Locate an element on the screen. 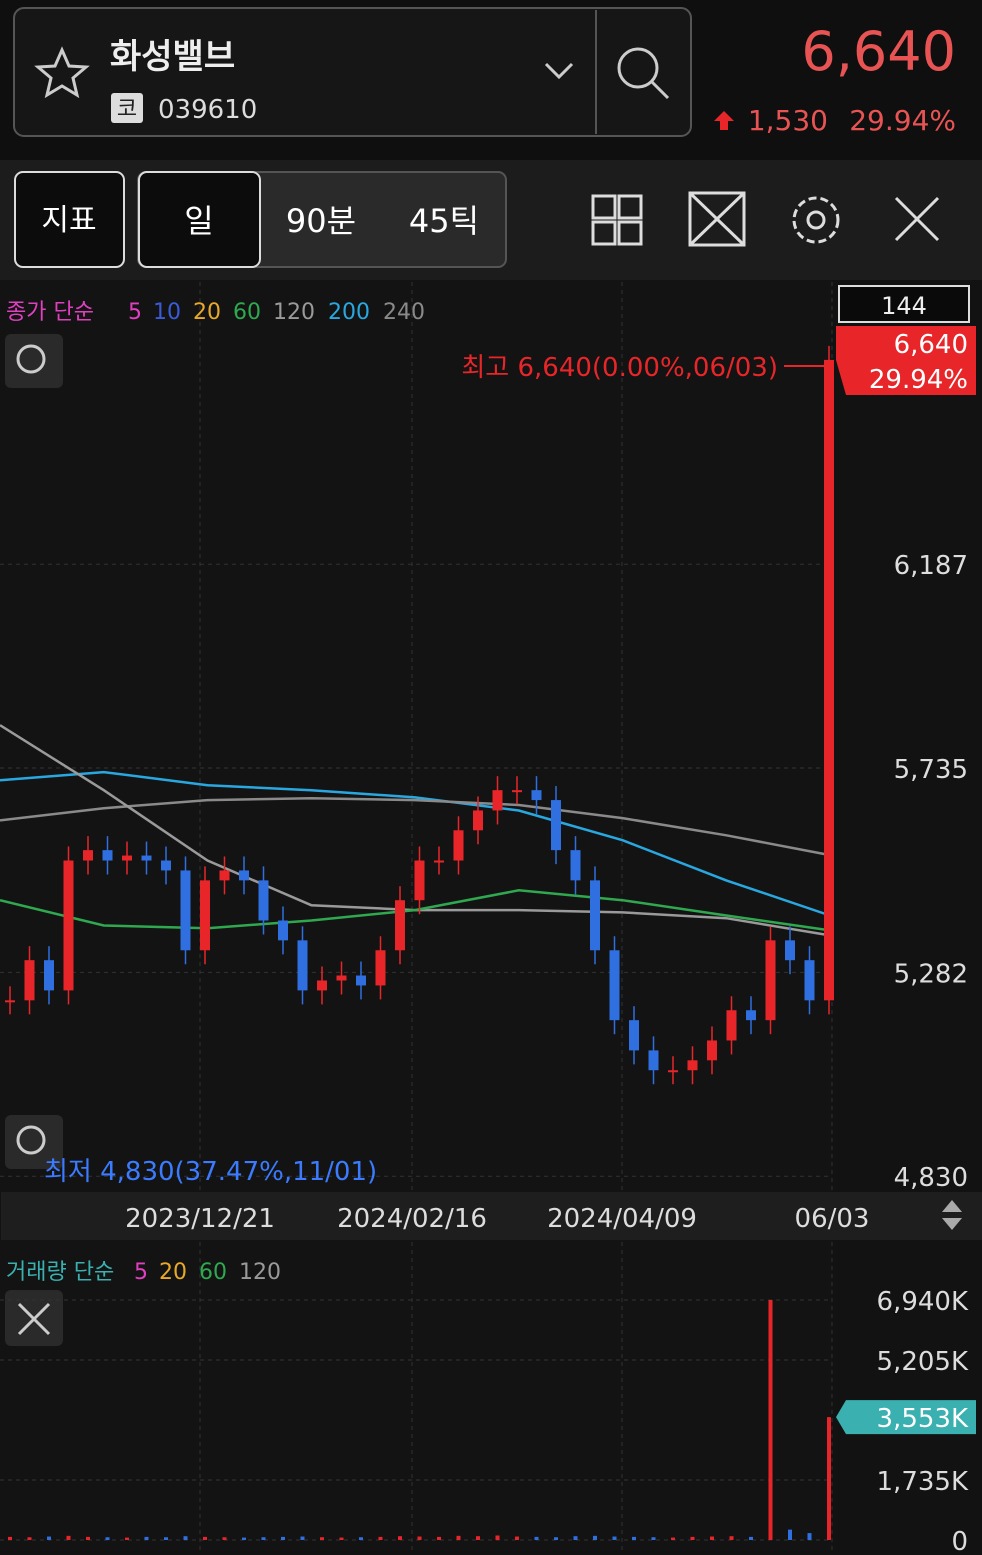 This screenshot has width=982, height=1555. price: 6,640 is located at coordinates (878, 51).